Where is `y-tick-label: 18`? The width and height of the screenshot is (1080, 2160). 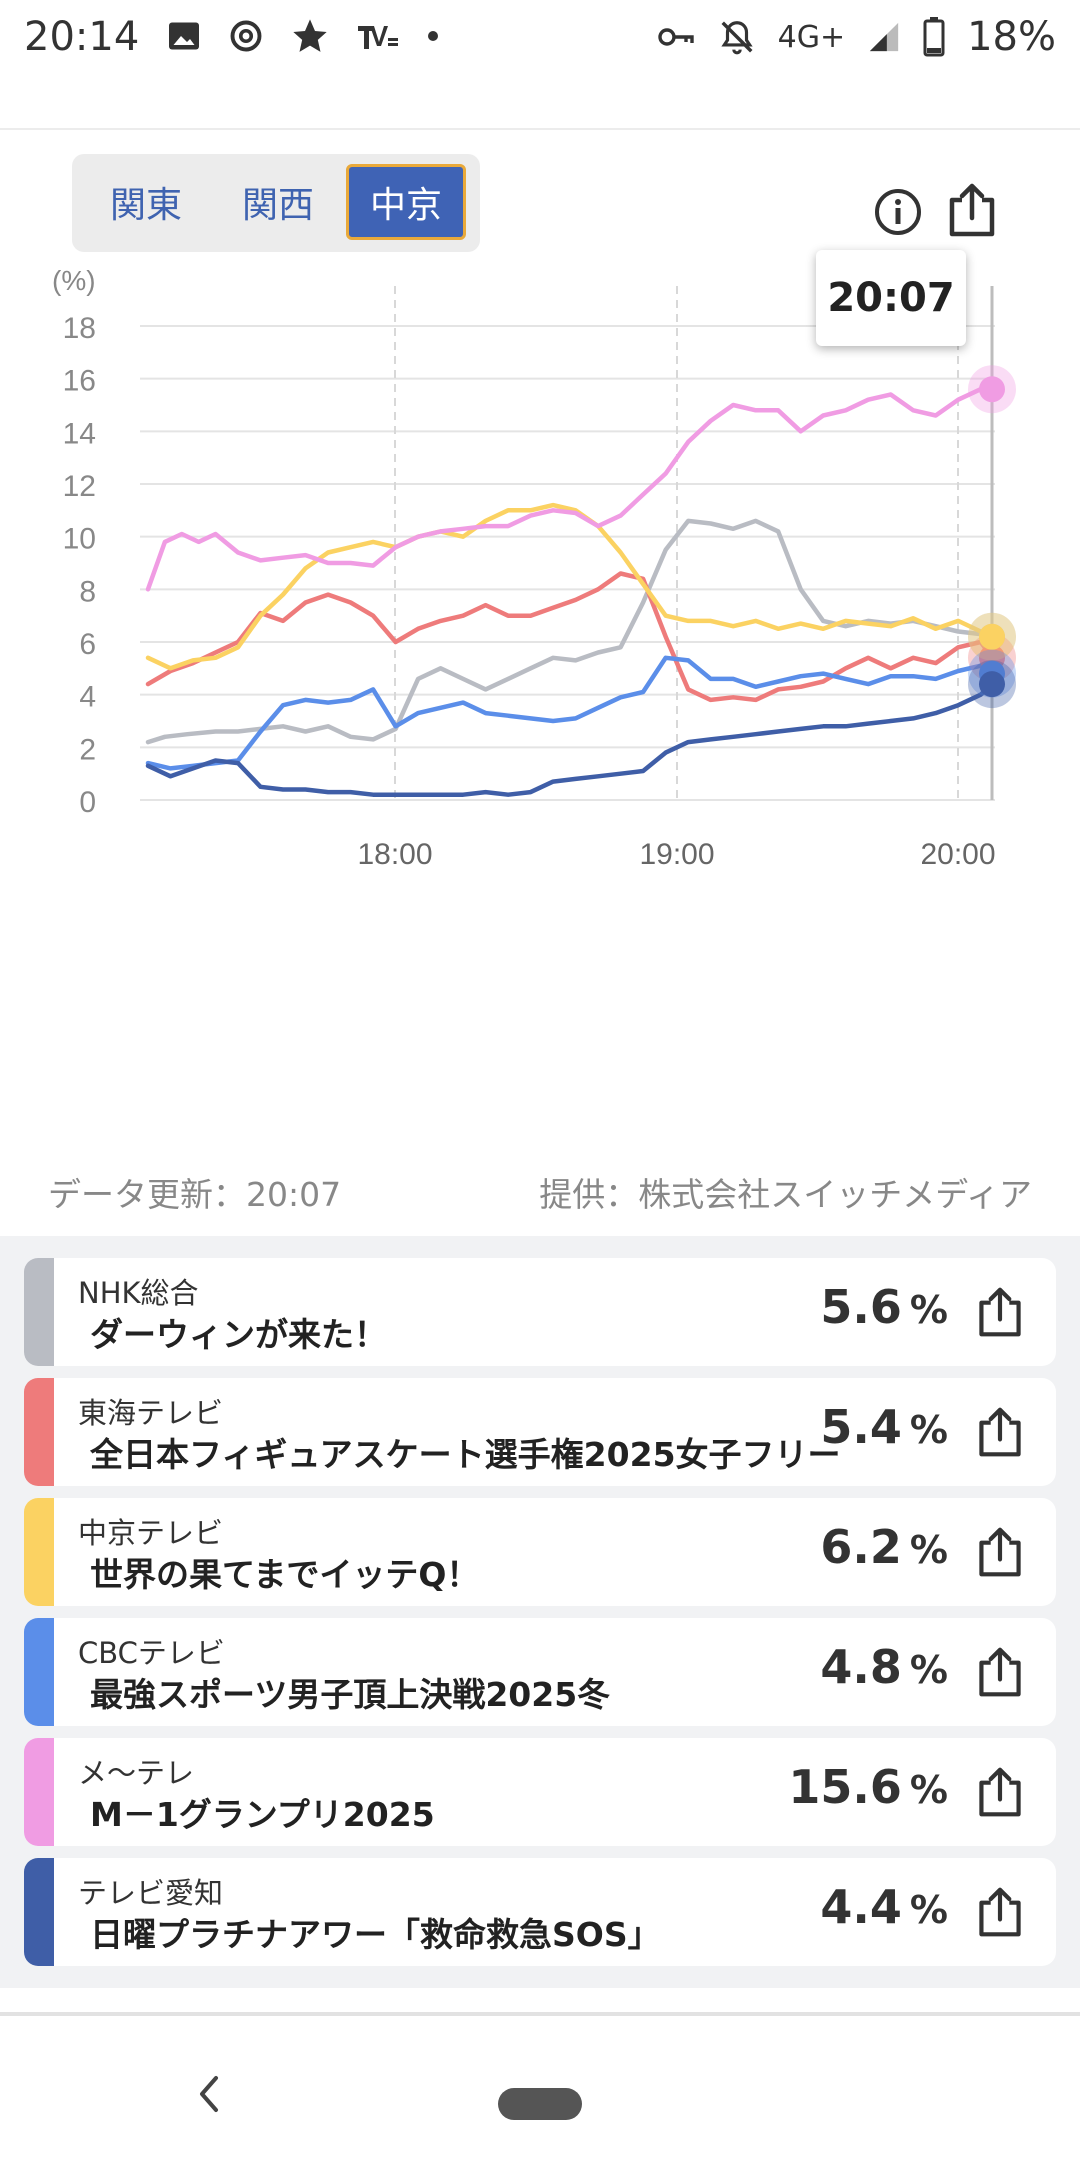
y-tick-label: 18 is located at coordinates (79, 328).